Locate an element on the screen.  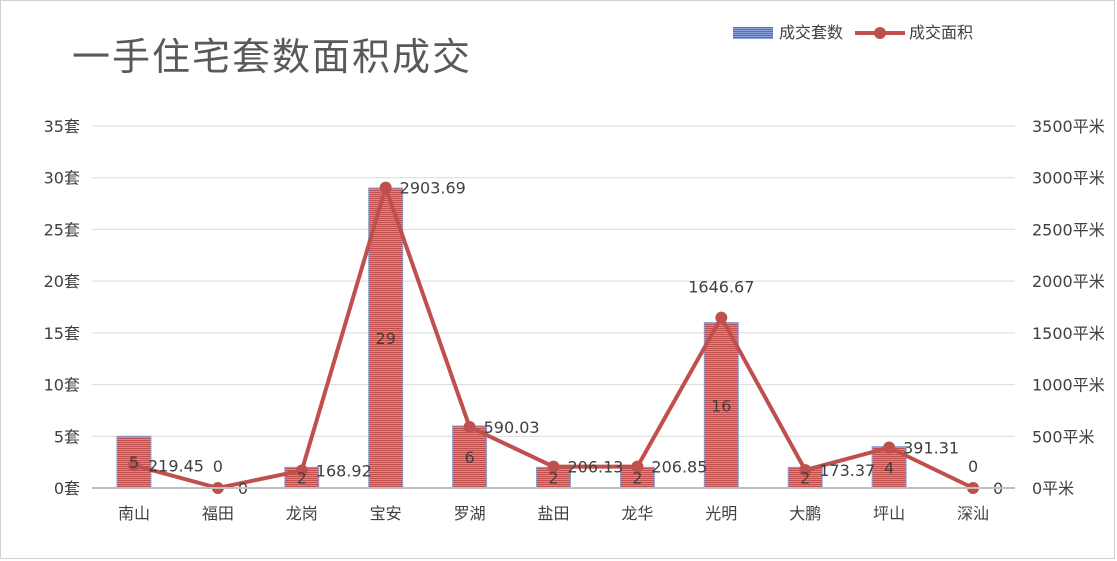
x-axis-category-label: 龙华 is located at coordinates (637, 513).